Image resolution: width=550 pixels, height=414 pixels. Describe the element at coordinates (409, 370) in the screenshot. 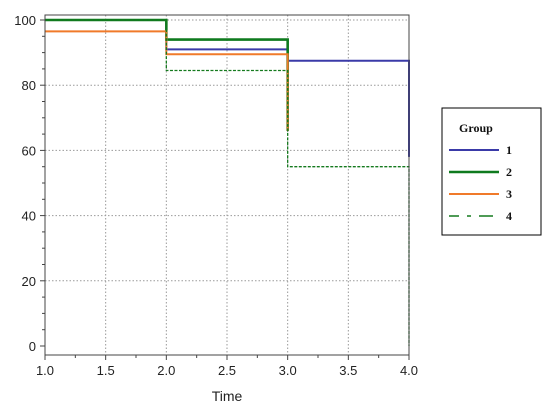

I see `x-tick-label: 4.0` at that location.